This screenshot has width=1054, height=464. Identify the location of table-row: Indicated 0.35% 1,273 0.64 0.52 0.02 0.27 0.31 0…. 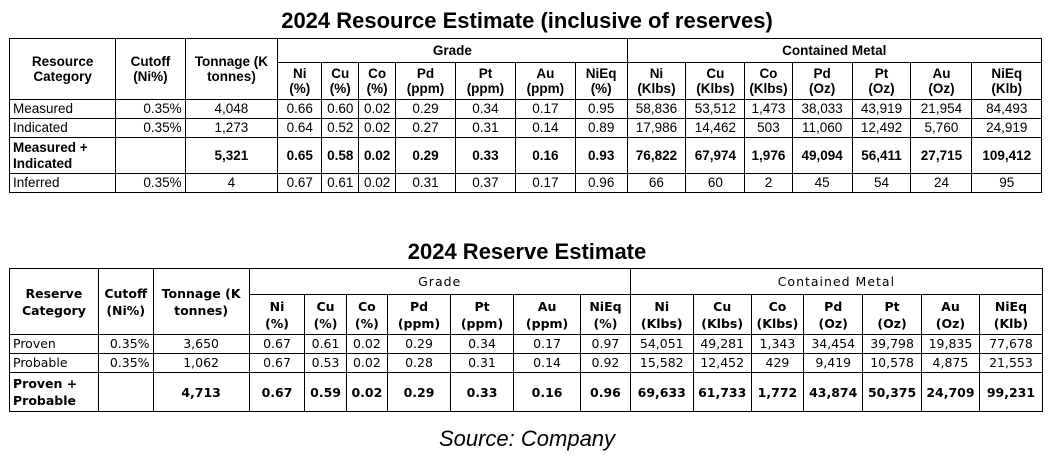
(525, 128).